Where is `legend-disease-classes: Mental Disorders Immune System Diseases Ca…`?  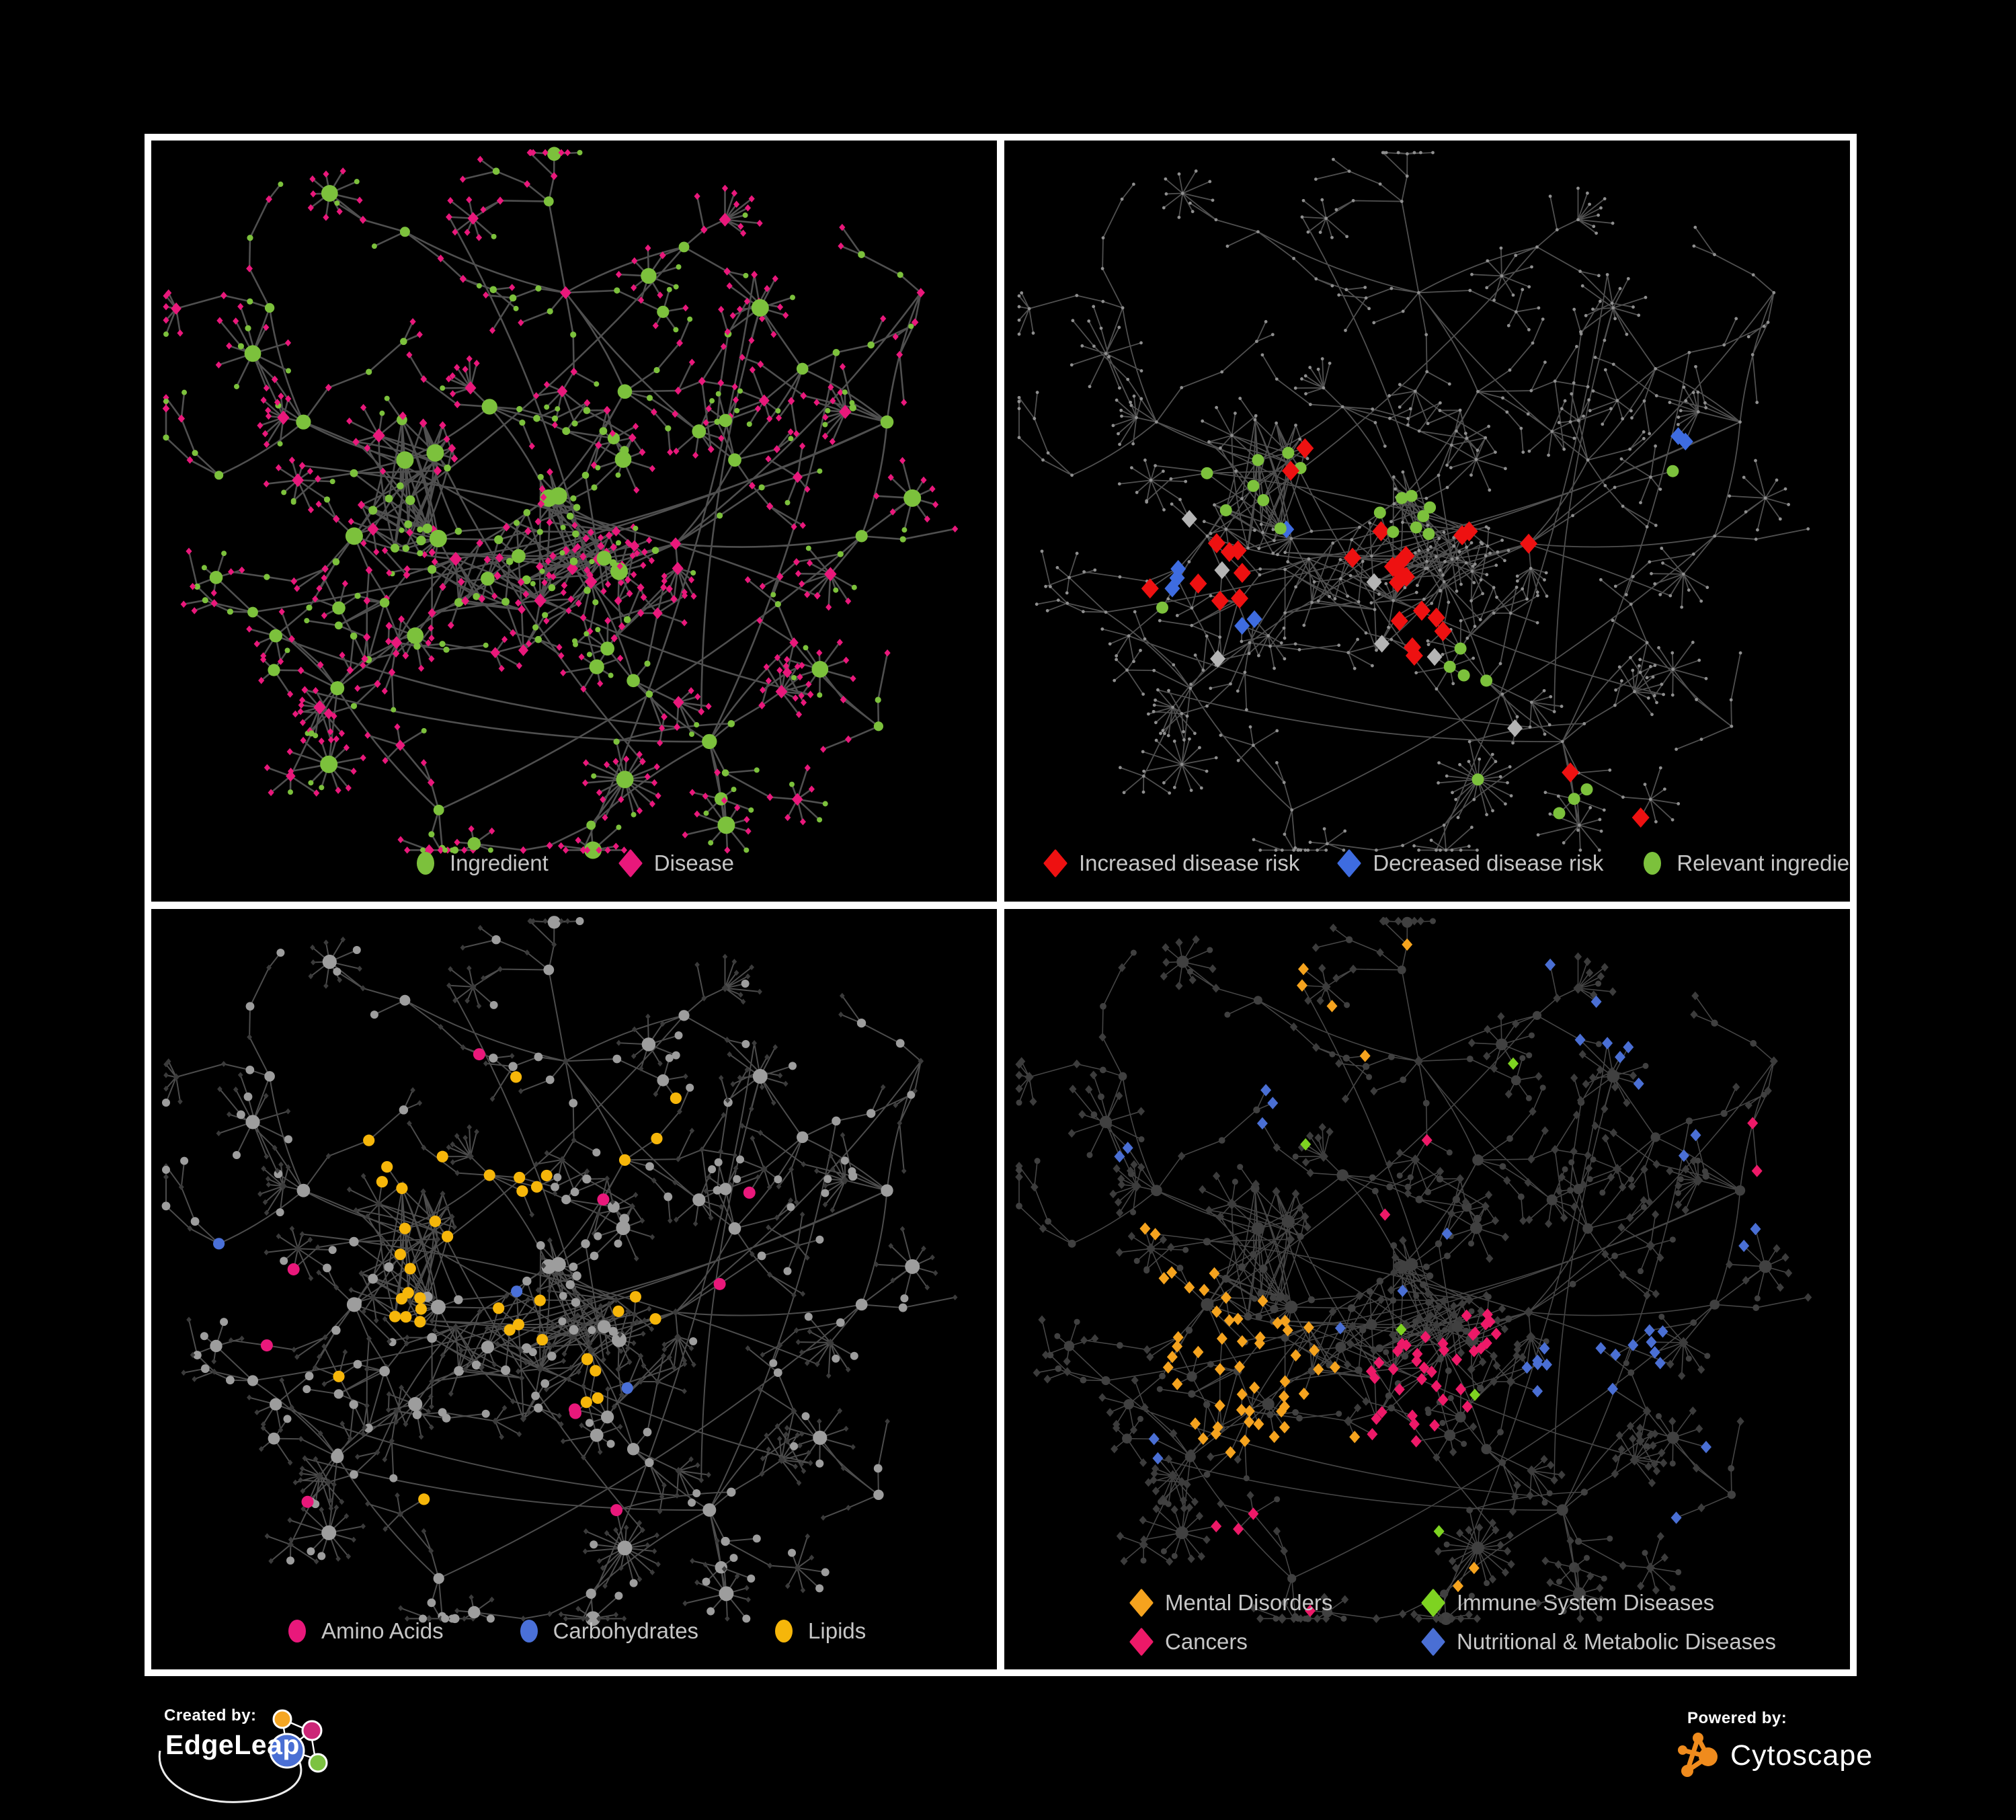
legend-disease-classes: Mental Disorders Immune System Diseases Ca… is located at coordinates (1452, 1622).